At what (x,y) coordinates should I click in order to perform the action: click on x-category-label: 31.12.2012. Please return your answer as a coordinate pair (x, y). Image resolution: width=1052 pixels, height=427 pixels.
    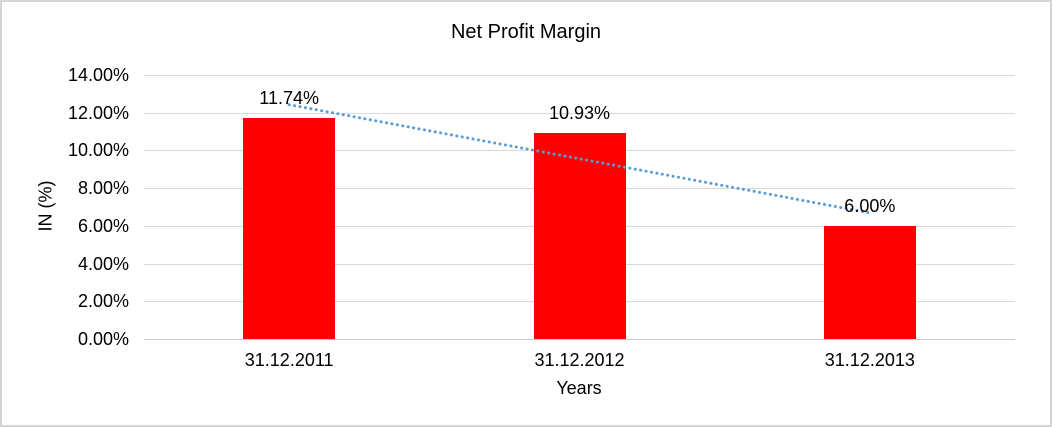
    Looking at the image, I should click on (579, 360).